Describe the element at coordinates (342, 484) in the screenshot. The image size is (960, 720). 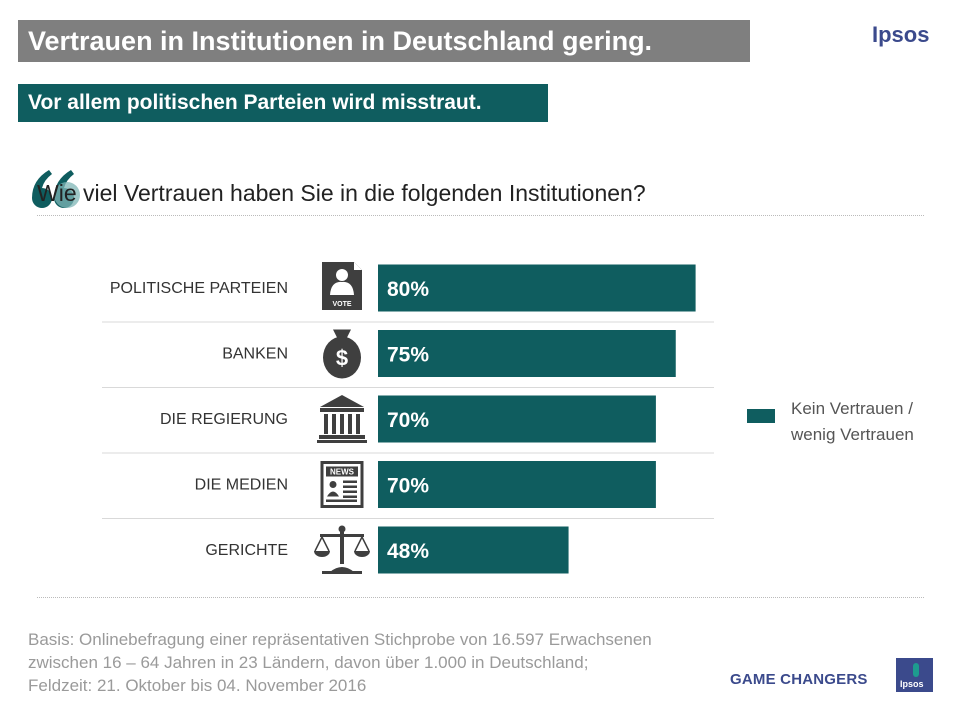
I see `newspaper-icon: NEWS` at that location.